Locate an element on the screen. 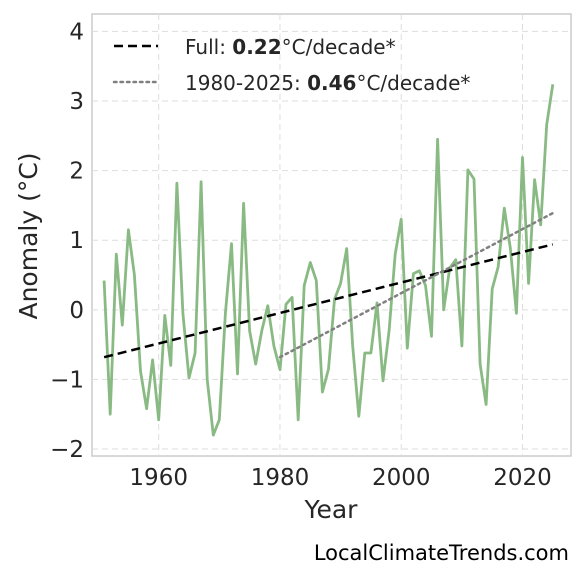 Image resolution: width=585 pixels, height=580 pixels. y-tick-label: −1 is located at coordinates (67, 380).